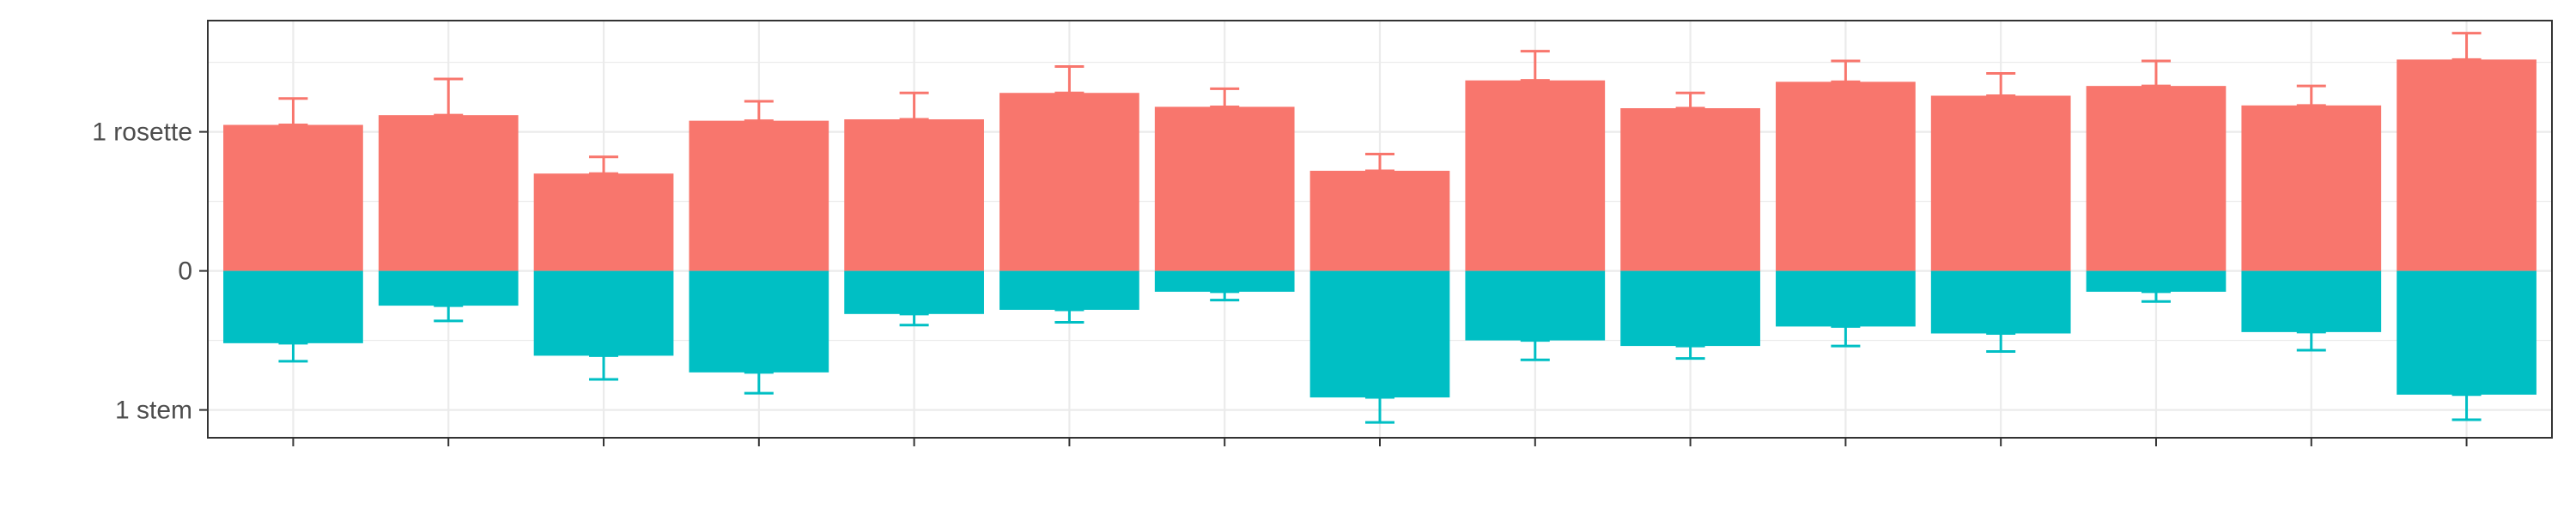 This screenshot has width=2576, height=515. Describe the element at coordinates (150, 271) in the screenshot. I see `y-axis: 1 rosette 0 1 stem` at that location.